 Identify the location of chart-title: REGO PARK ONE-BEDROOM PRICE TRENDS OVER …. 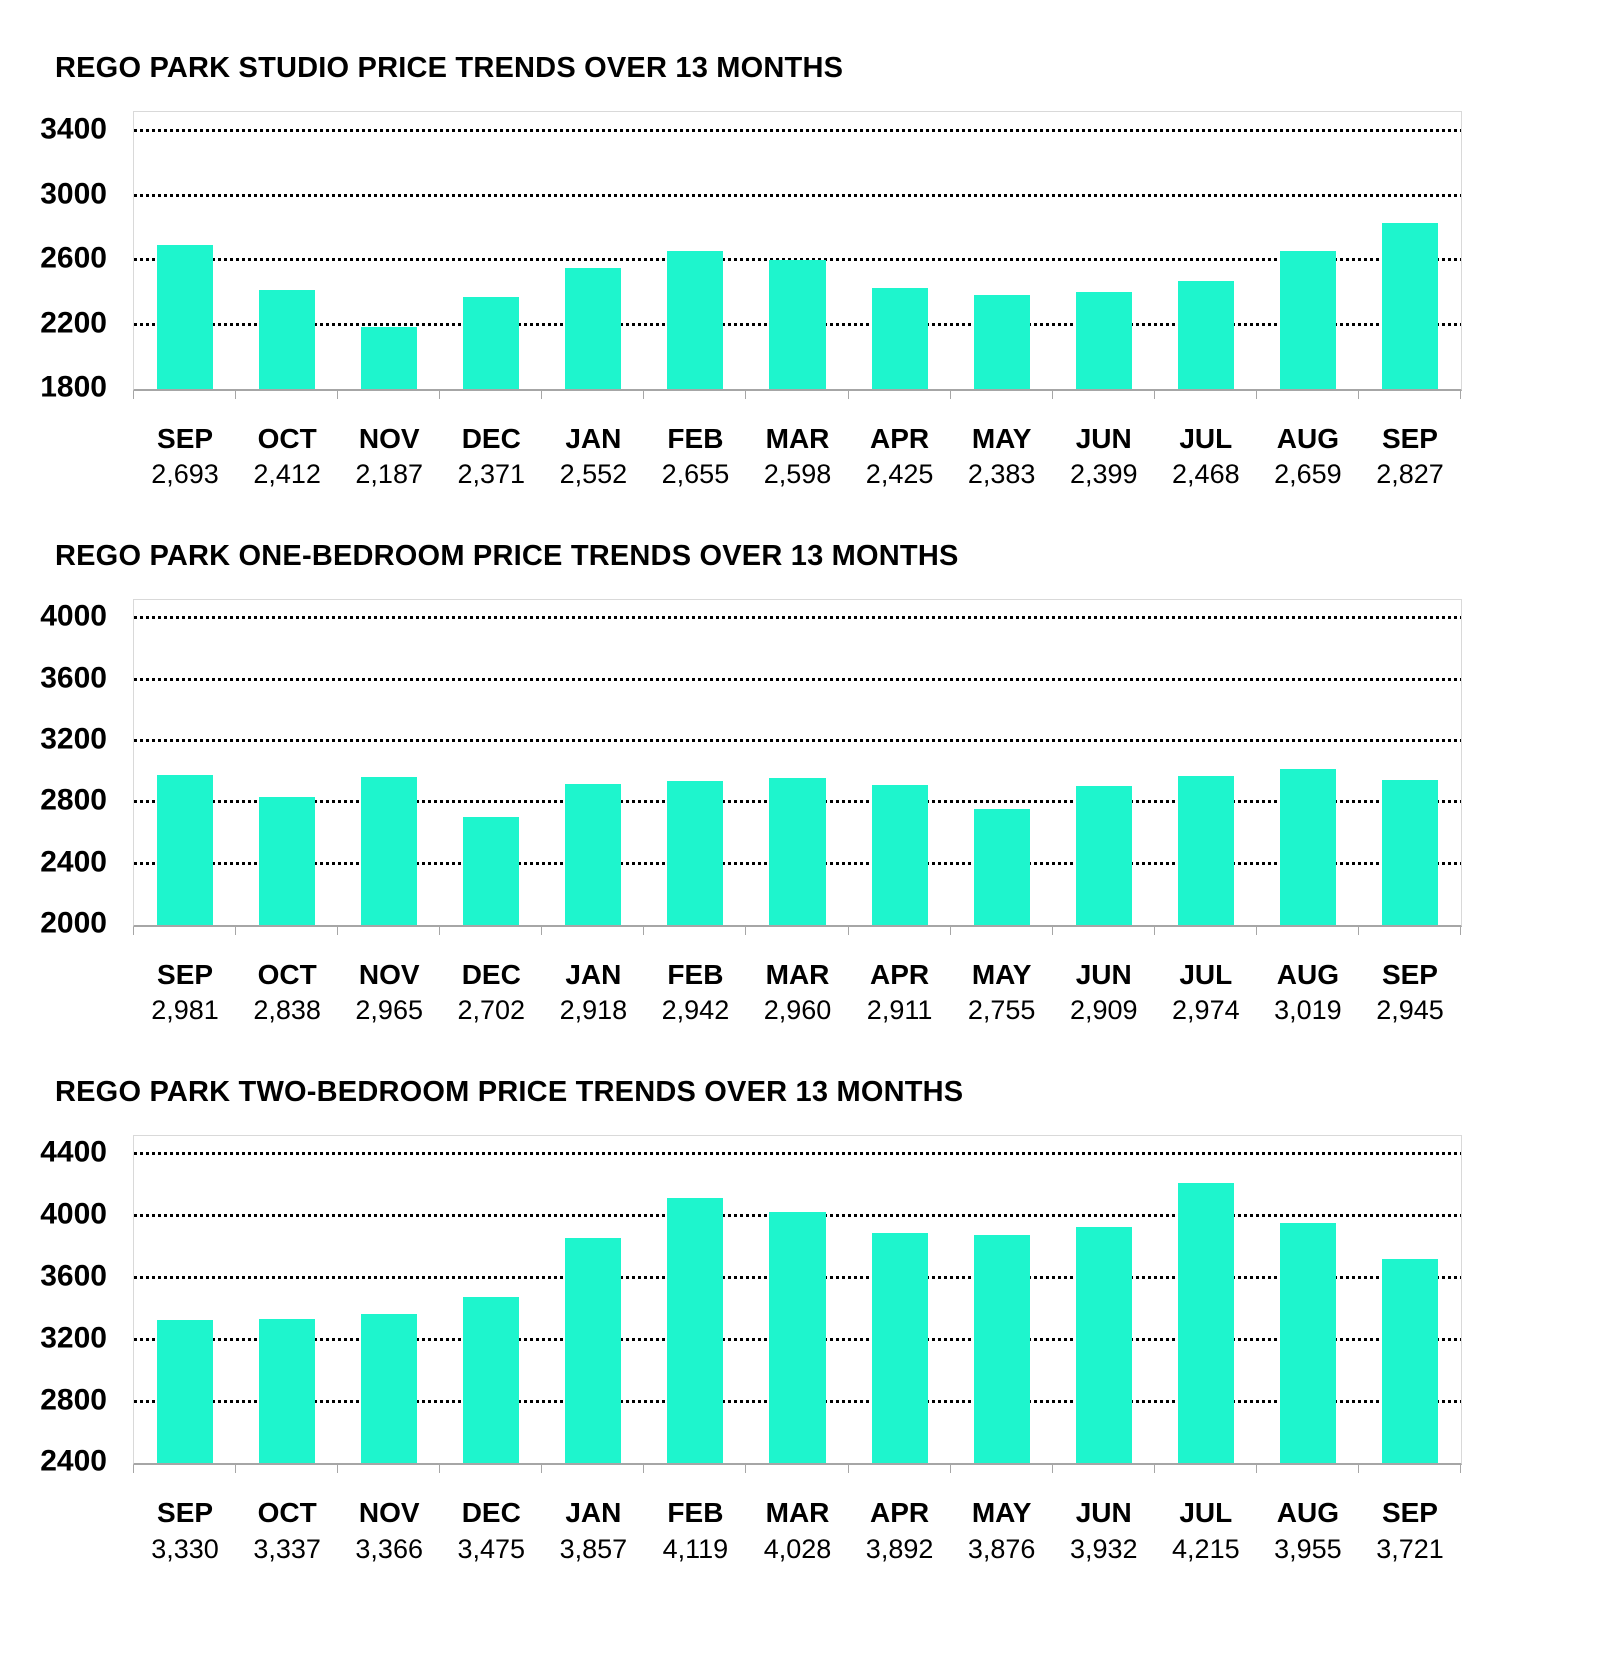
(507, 556).